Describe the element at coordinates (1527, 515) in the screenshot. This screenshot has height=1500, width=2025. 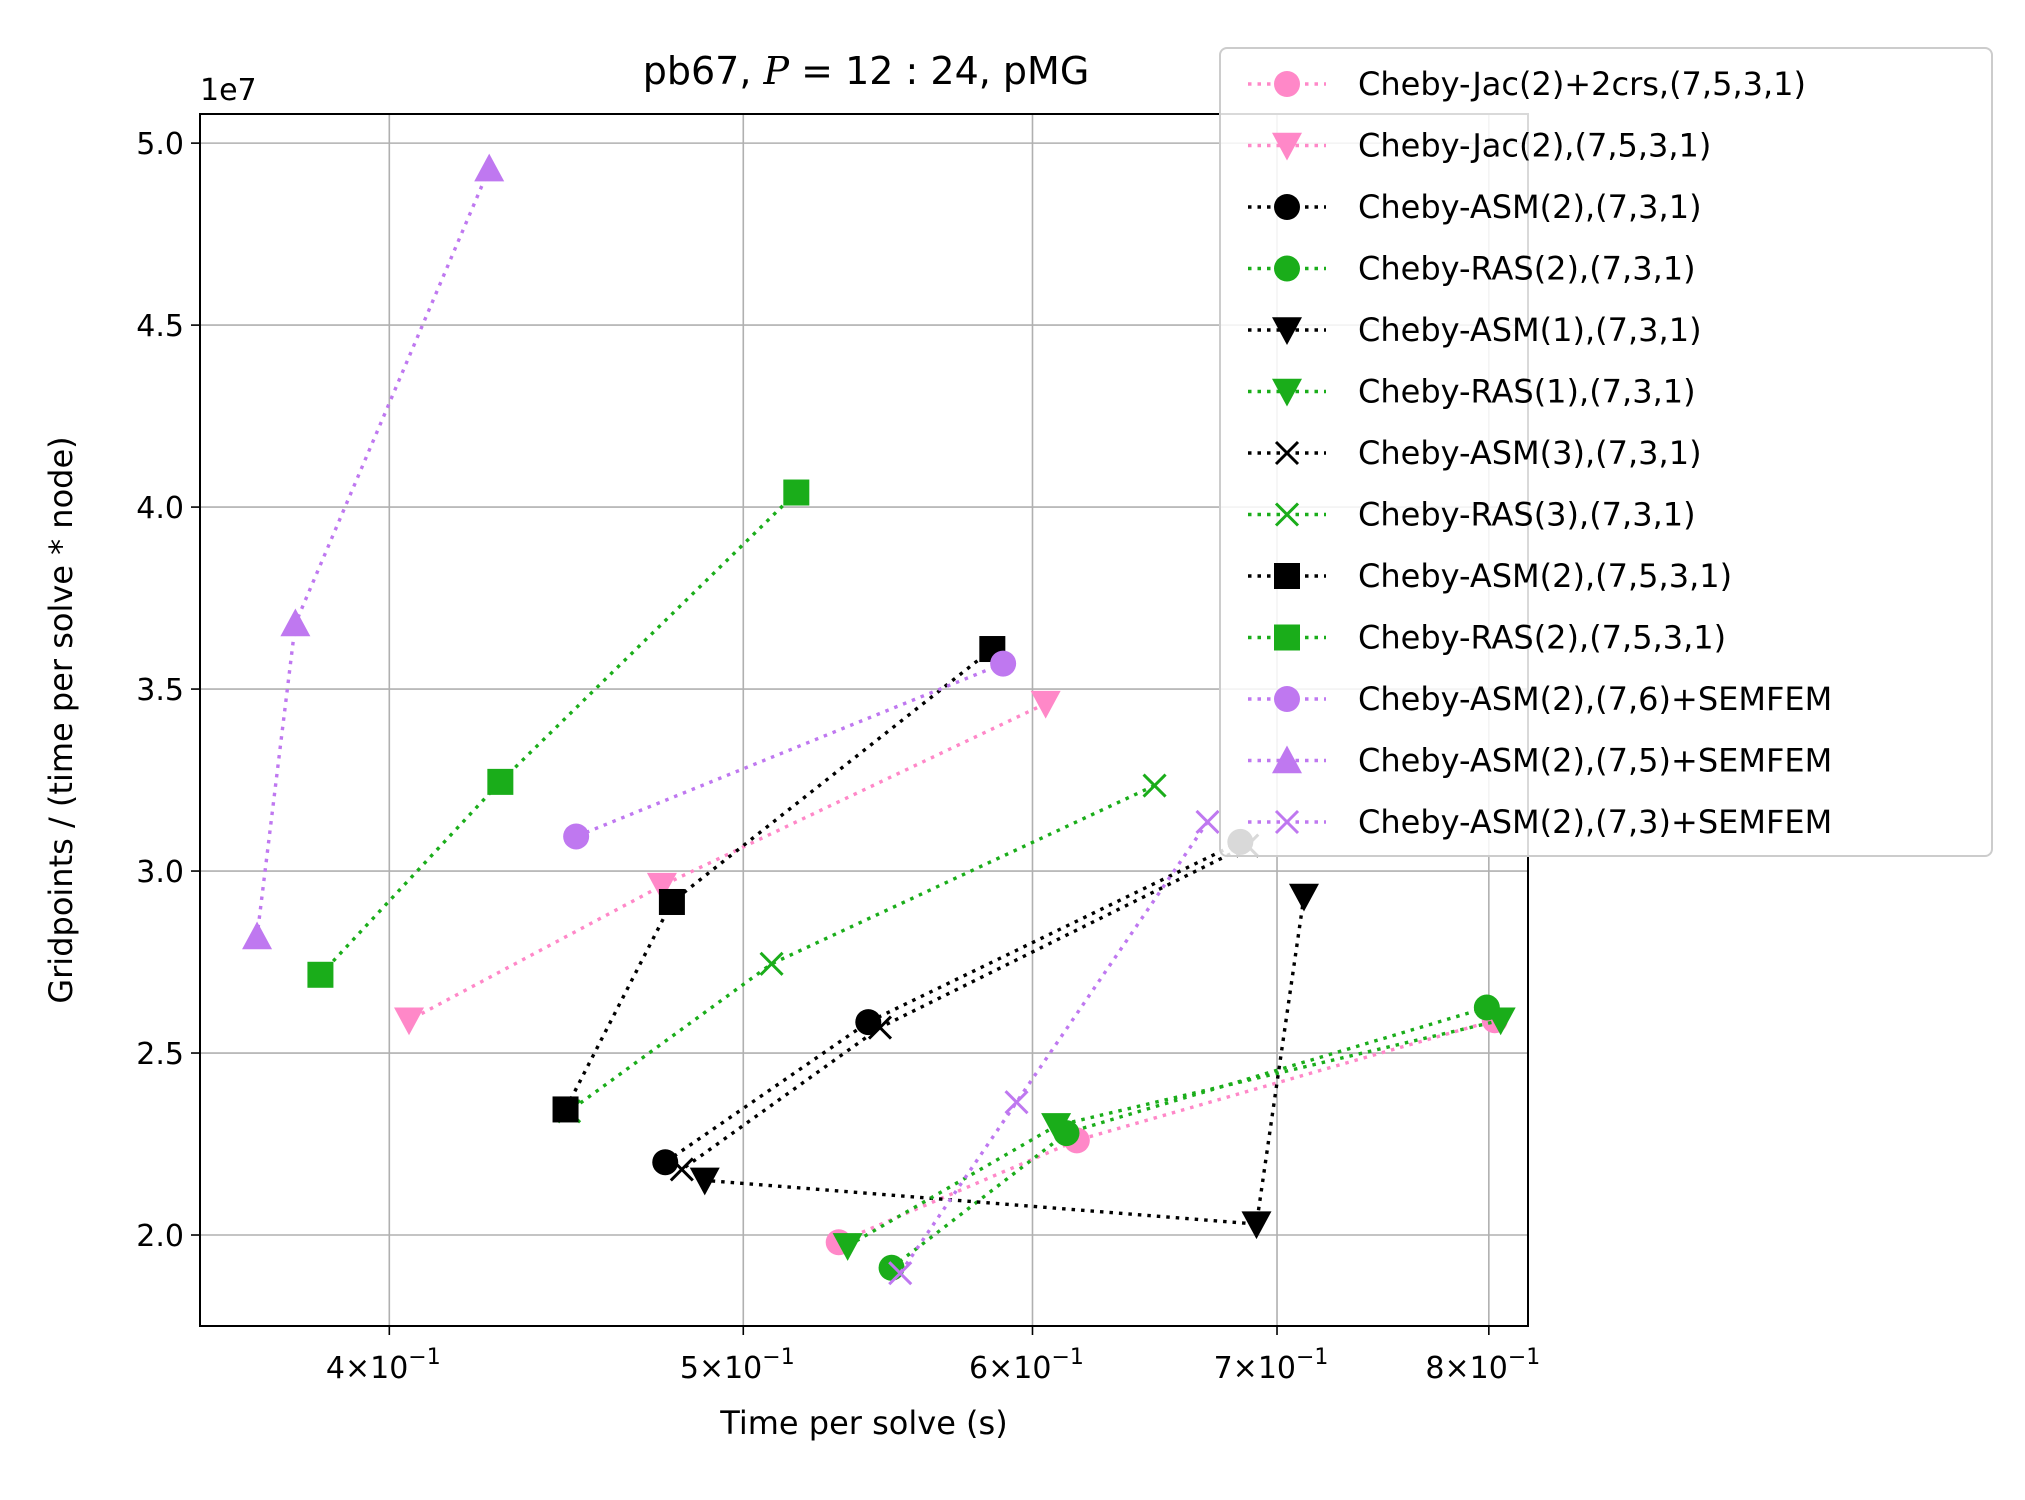
I see `legend-label: Cheby-RAS(3),(7,3,1)` at that location.